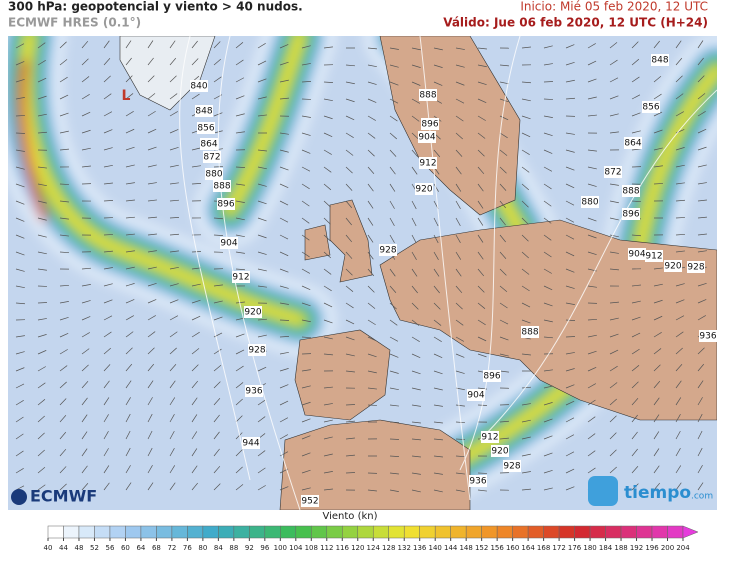  I want to click on colorbar-tick-label: 168, so click(543, 548).